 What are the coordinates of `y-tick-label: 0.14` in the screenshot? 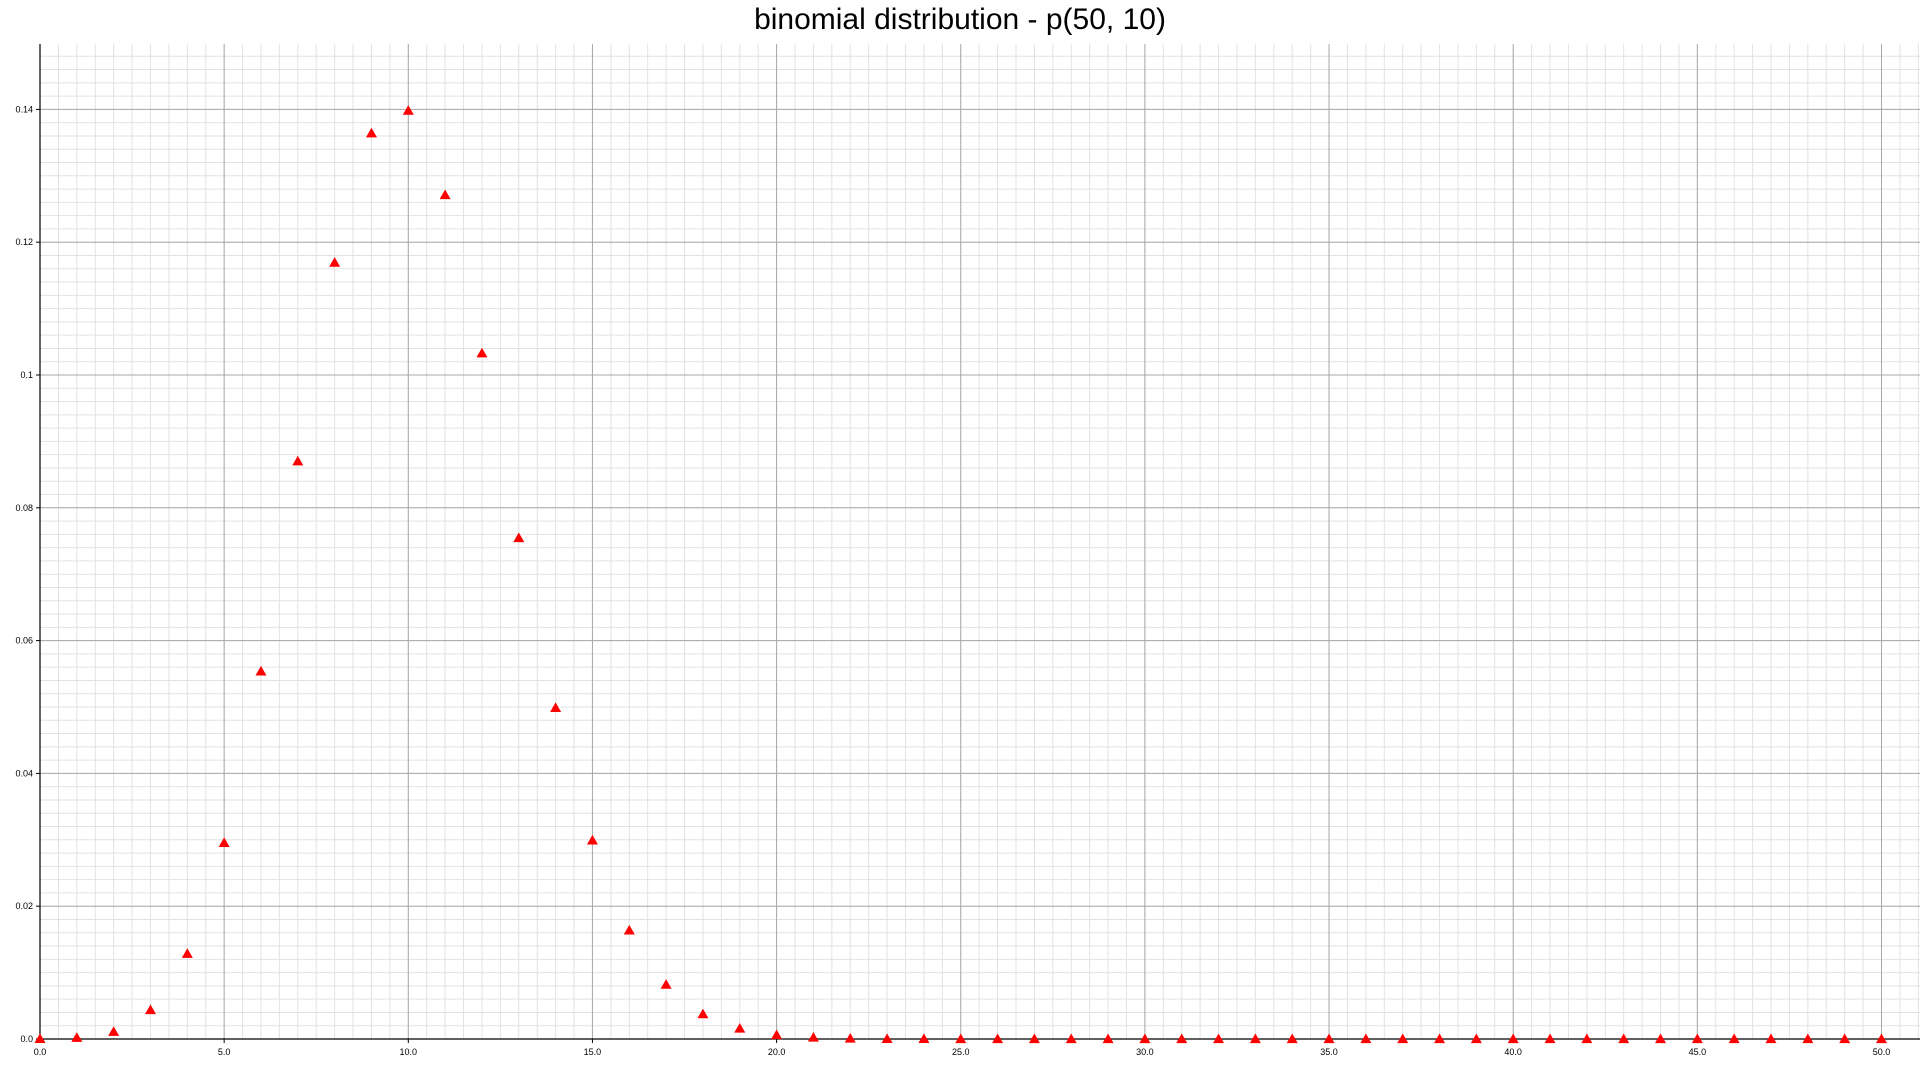 It's located at (24, 109).